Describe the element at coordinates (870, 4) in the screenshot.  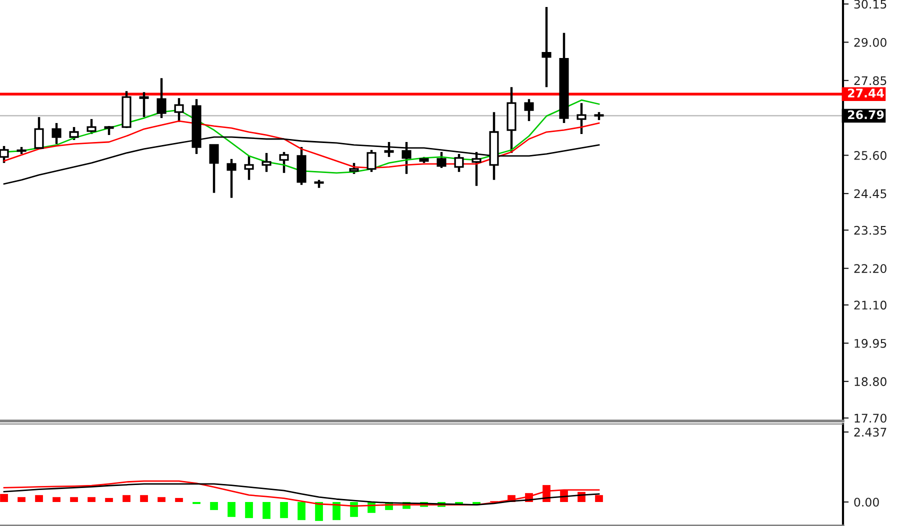
I see `y-tick-label: 30.15` at that location.